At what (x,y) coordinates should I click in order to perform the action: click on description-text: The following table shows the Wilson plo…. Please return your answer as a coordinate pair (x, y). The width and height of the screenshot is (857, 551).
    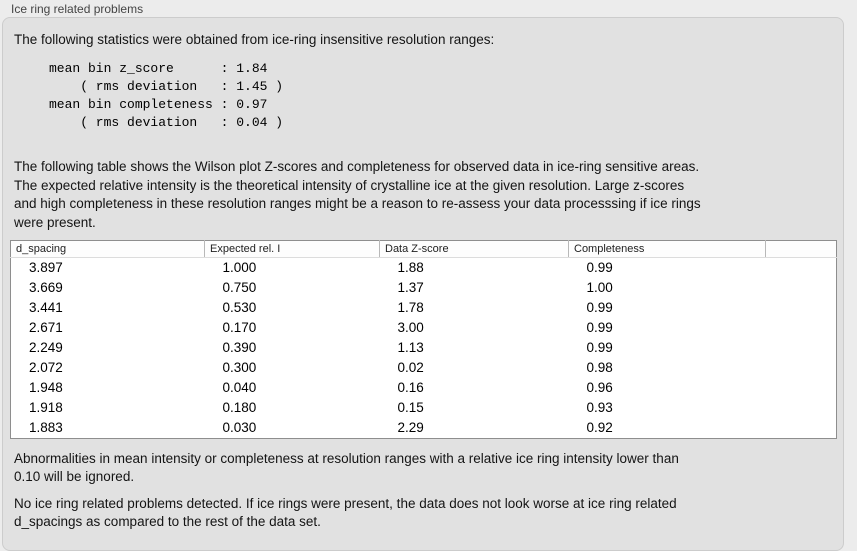
    Looking at the image, I should click on (357, 194).